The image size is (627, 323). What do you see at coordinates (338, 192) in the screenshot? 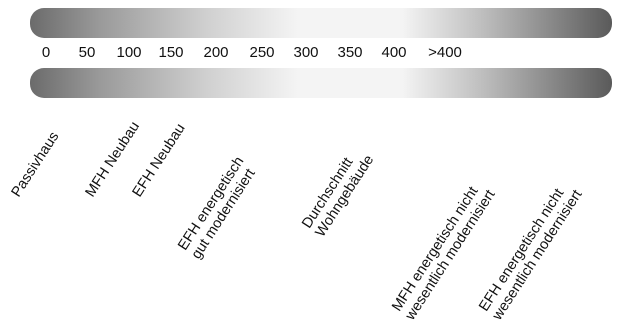
I see `category-label: Durchschnitt Wohngebäude` at bounding box center [338, 192].